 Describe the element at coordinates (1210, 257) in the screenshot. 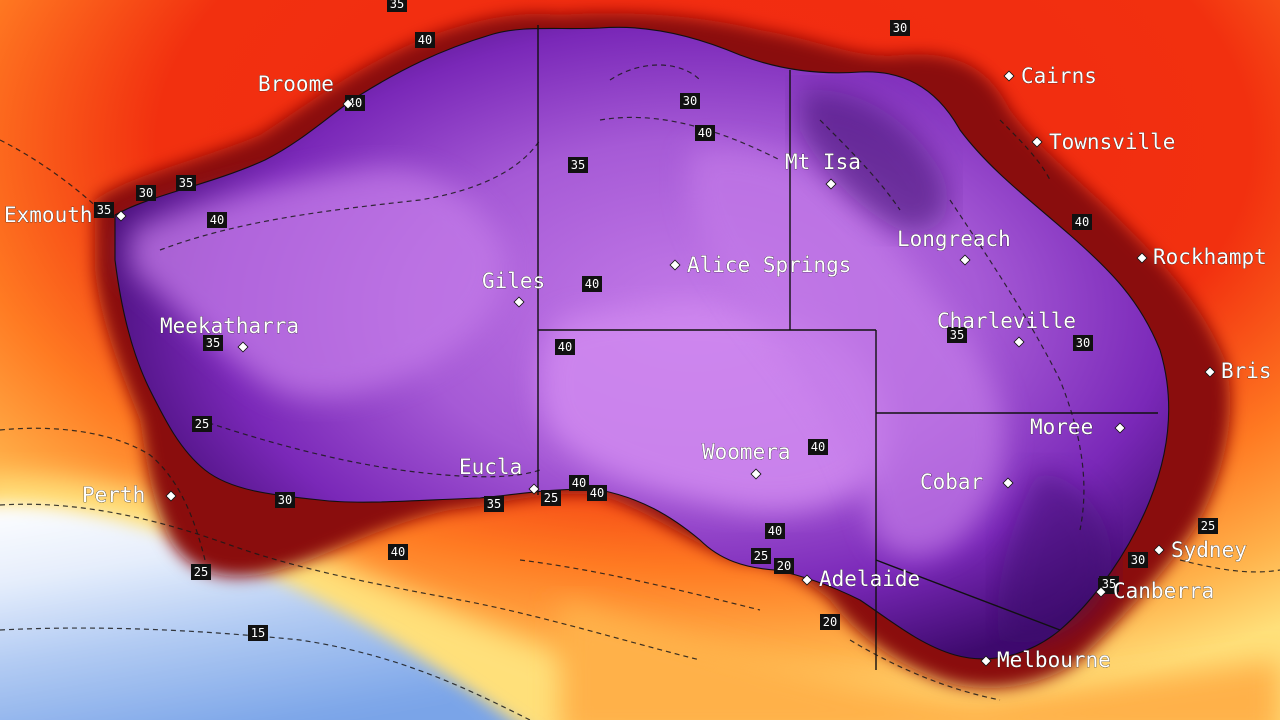

I see `city-label: Rockhampt` at that location.